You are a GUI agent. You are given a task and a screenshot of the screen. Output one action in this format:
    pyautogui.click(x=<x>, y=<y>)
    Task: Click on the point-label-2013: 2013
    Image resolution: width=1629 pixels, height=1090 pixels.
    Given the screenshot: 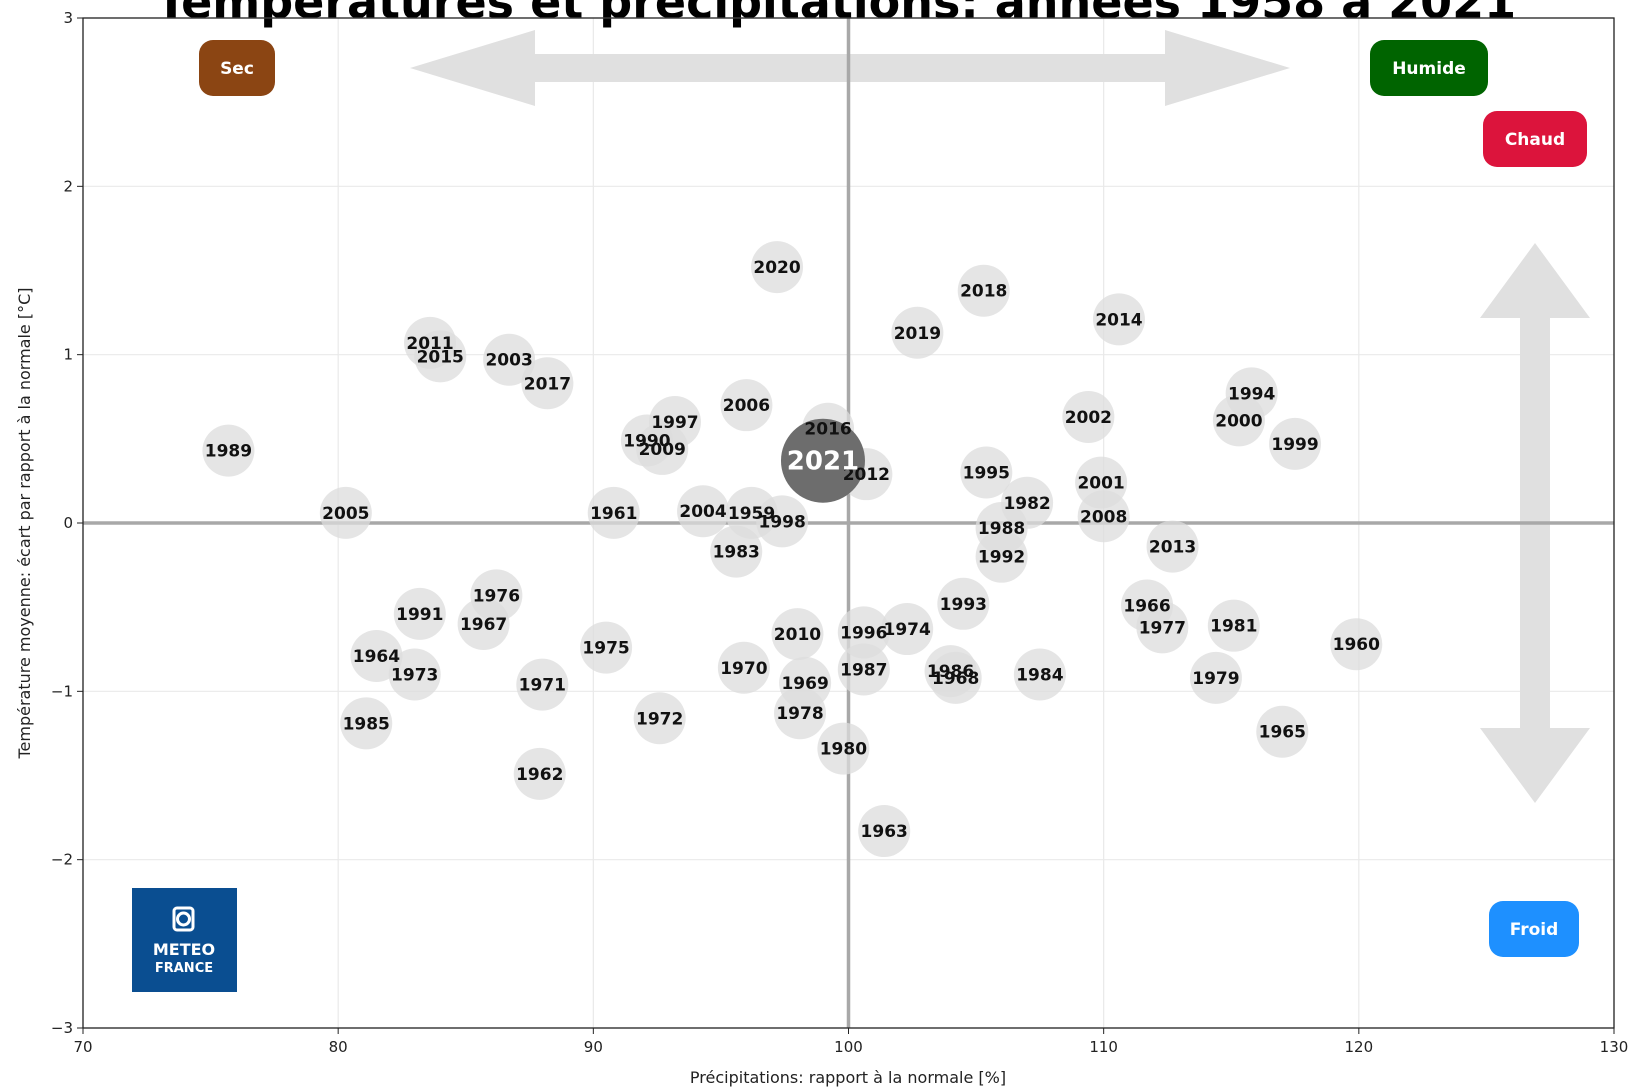 What is the action you would take?
    pyautogui.click(x=1172, y=548)
    